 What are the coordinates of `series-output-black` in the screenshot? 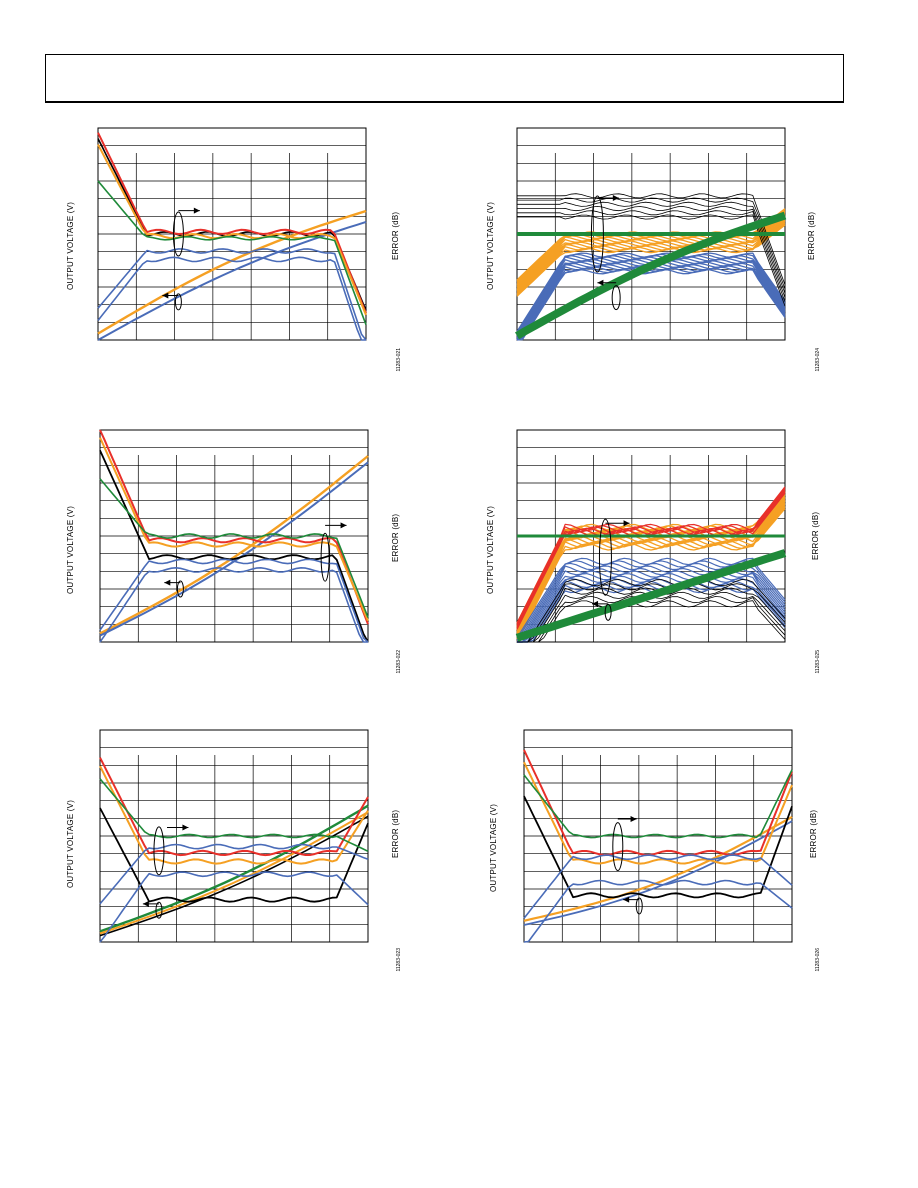 It's located at (234, 876).